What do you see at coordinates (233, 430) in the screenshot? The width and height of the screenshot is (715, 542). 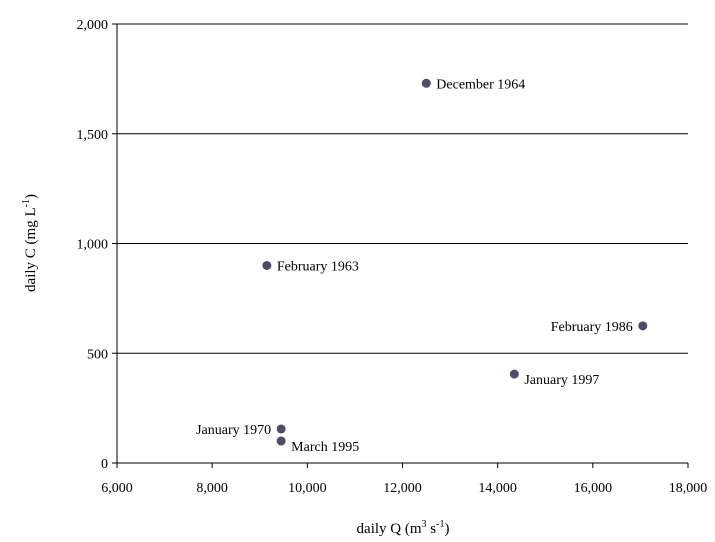 I see `data-point-label: January 1970` at bounding box center [233, 430].